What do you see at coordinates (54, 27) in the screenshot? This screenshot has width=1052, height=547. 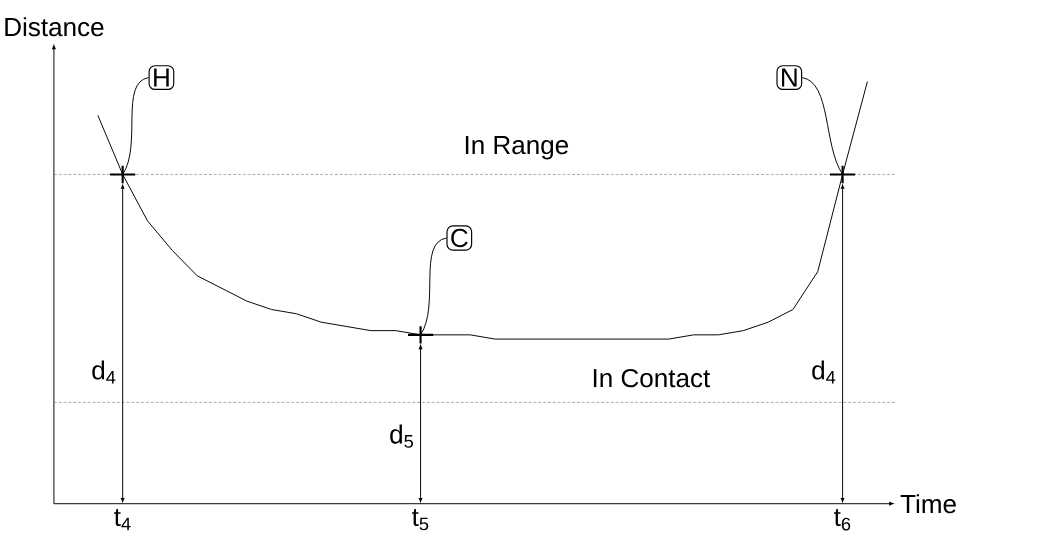 I see `y-axis-title: Distance` at bounding box center [54, 27].